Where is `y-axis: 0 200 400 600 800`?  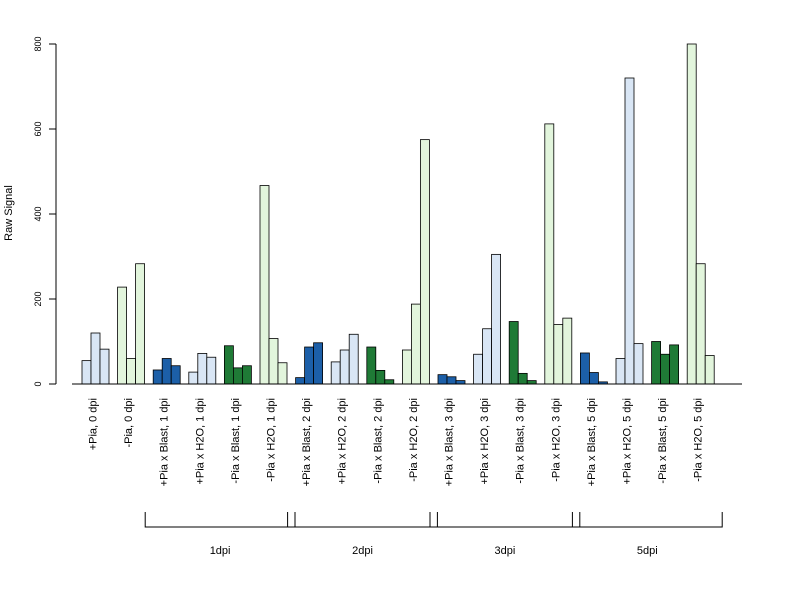
y-axis: 0 200 400 600 800 is located at coordinates (45, 211).